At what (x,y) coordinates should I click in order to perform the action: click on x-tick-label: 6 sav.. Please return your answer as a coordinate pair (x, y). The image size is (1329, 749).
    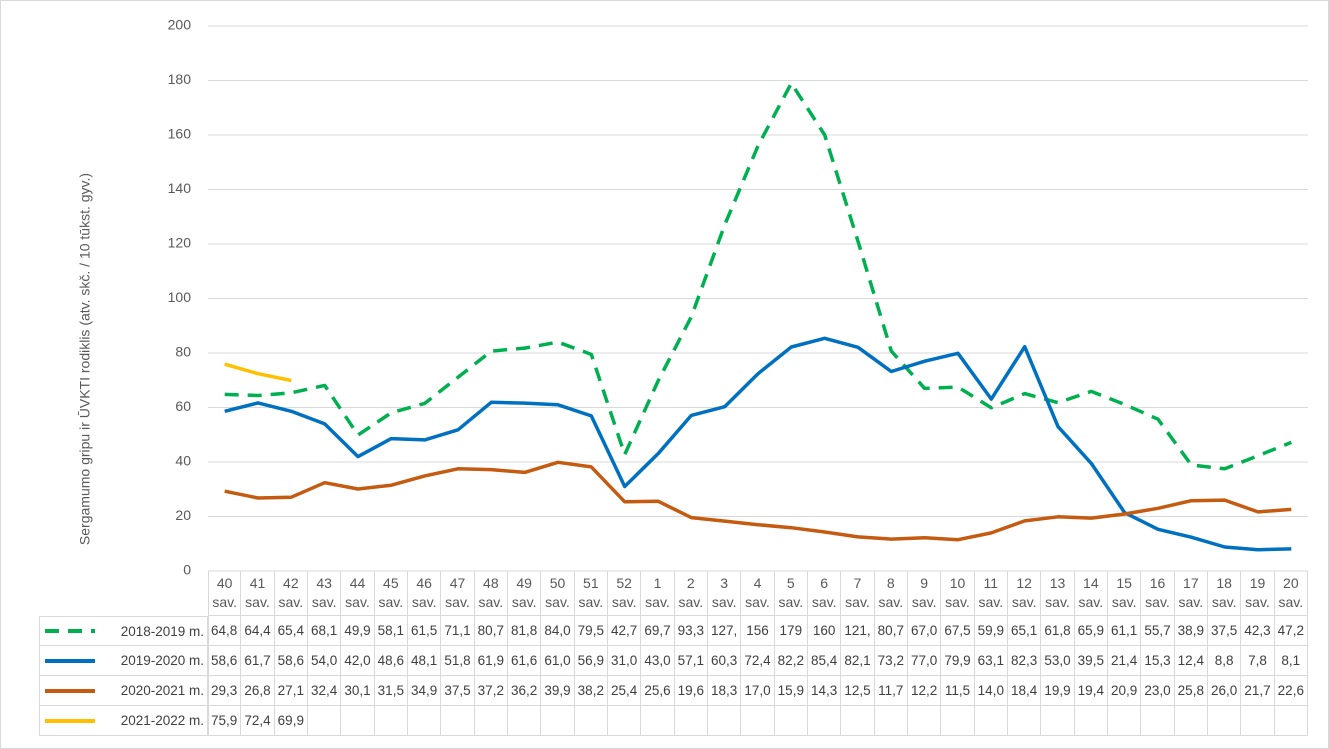
    Looking at the image, I should click on (825, 593).